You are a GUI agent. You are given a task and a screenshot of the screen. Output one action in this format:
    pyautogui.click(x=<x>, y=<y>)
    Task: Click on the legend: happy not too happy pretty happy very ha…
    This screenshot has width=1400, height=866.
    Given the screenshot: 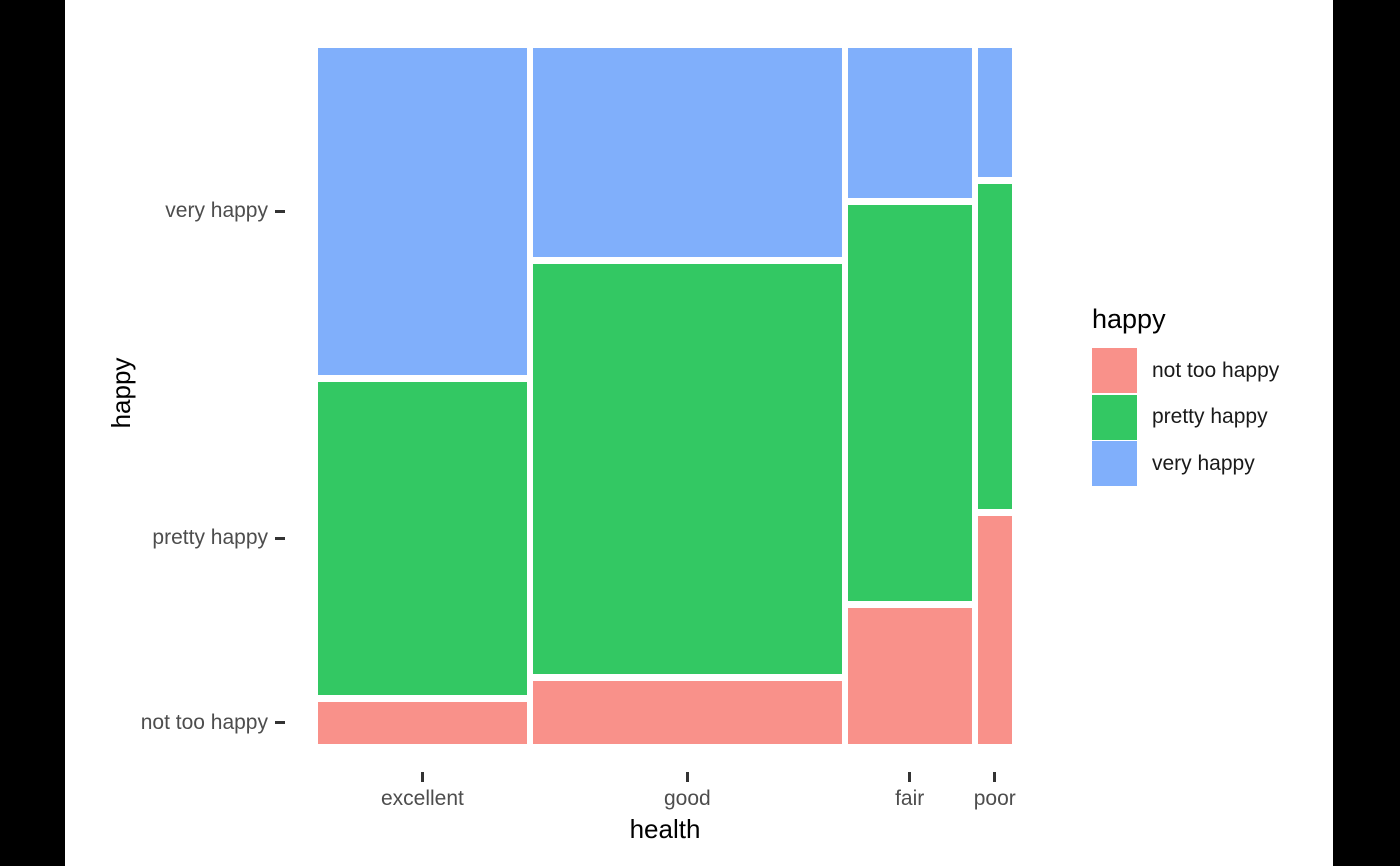 What is the action you would take?
    pyautogui.click(x=1185, y=394)
    